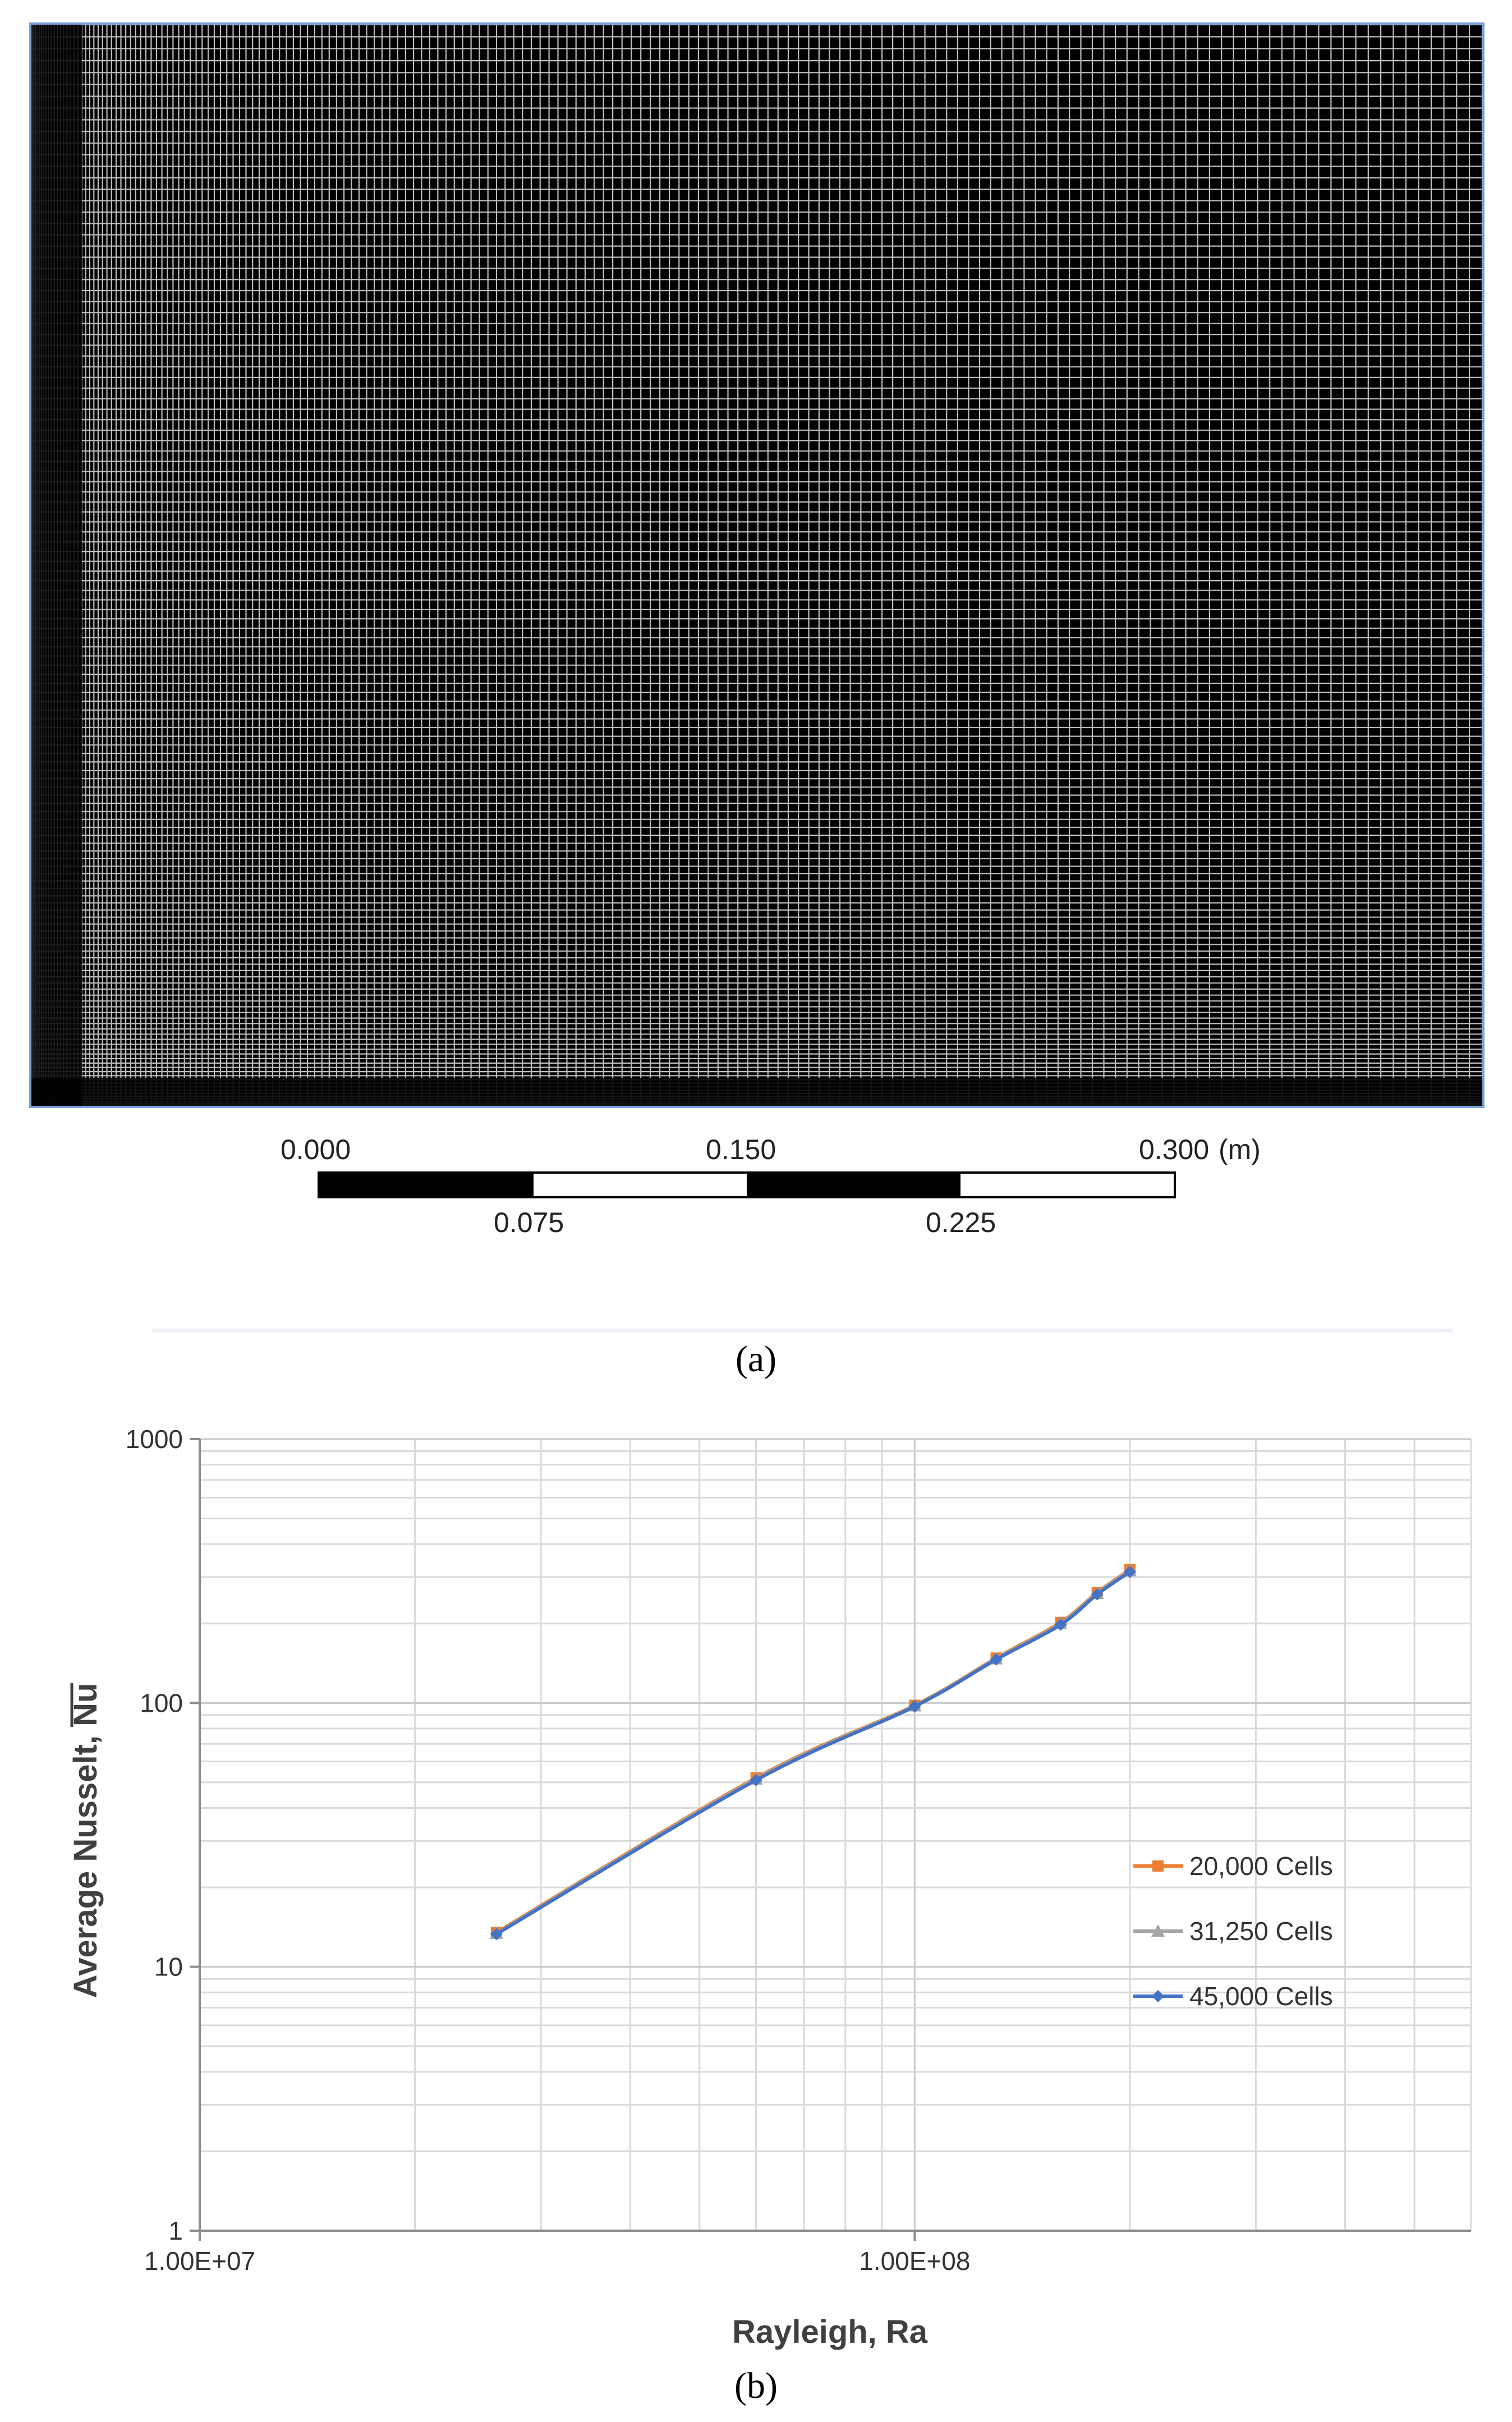  I want to click on x-tick-label: 1.00E+07, so click(199, 2261).